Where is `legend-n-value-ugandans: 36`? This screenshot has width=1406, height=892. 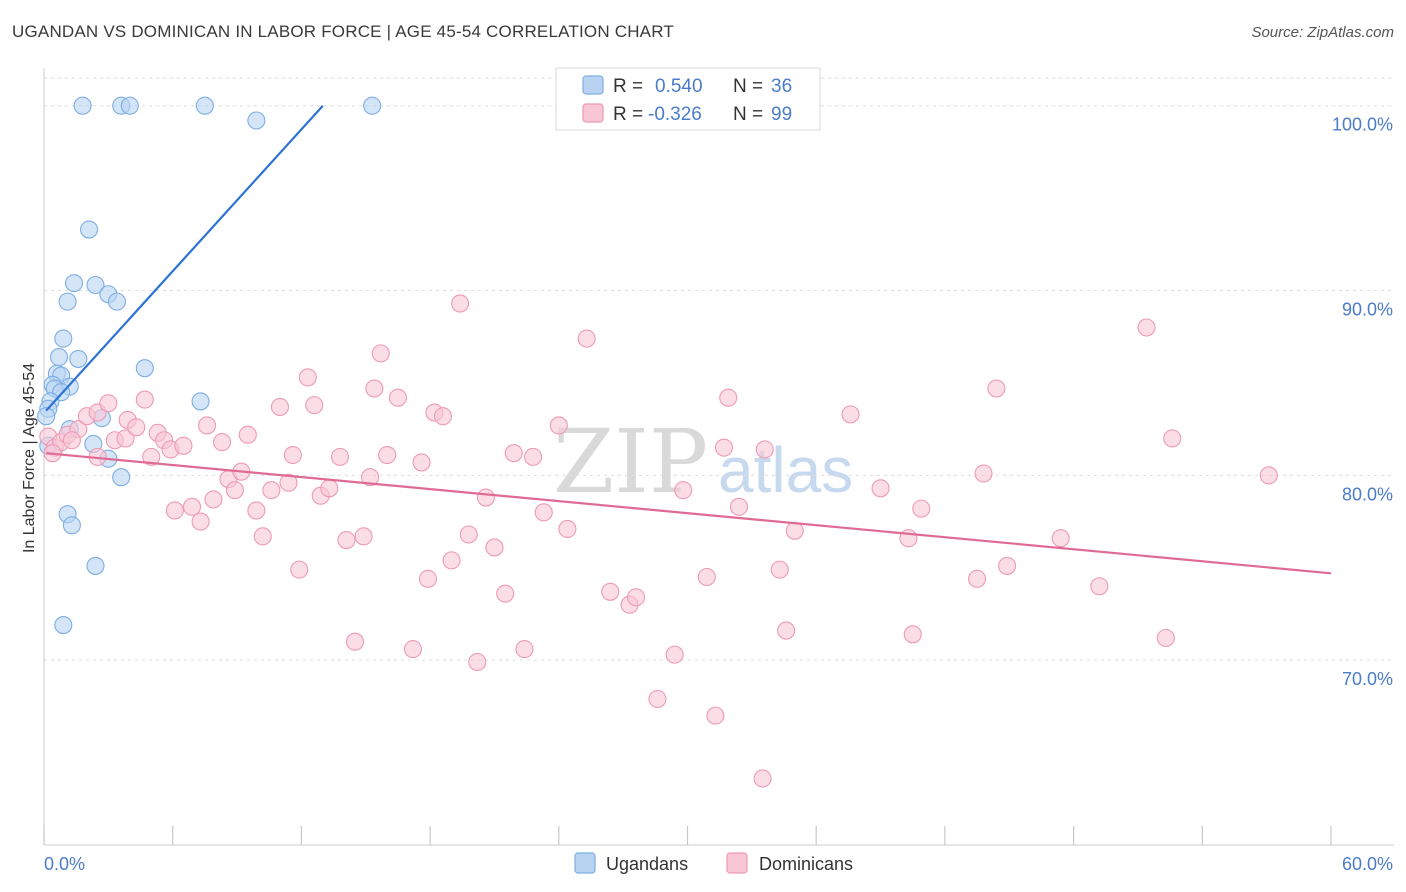 legend-n-value-ugandans: 36 is located at coordinates (781, 86).